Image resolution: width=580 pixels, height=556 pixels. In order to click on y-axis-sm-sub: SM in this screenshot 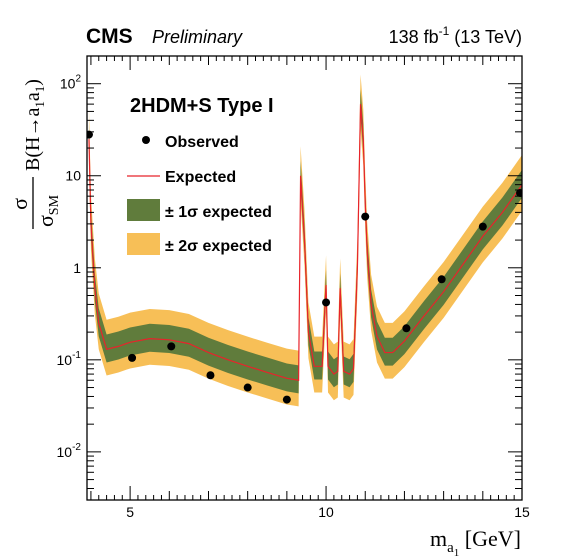, I will do `click(54, 204)`.